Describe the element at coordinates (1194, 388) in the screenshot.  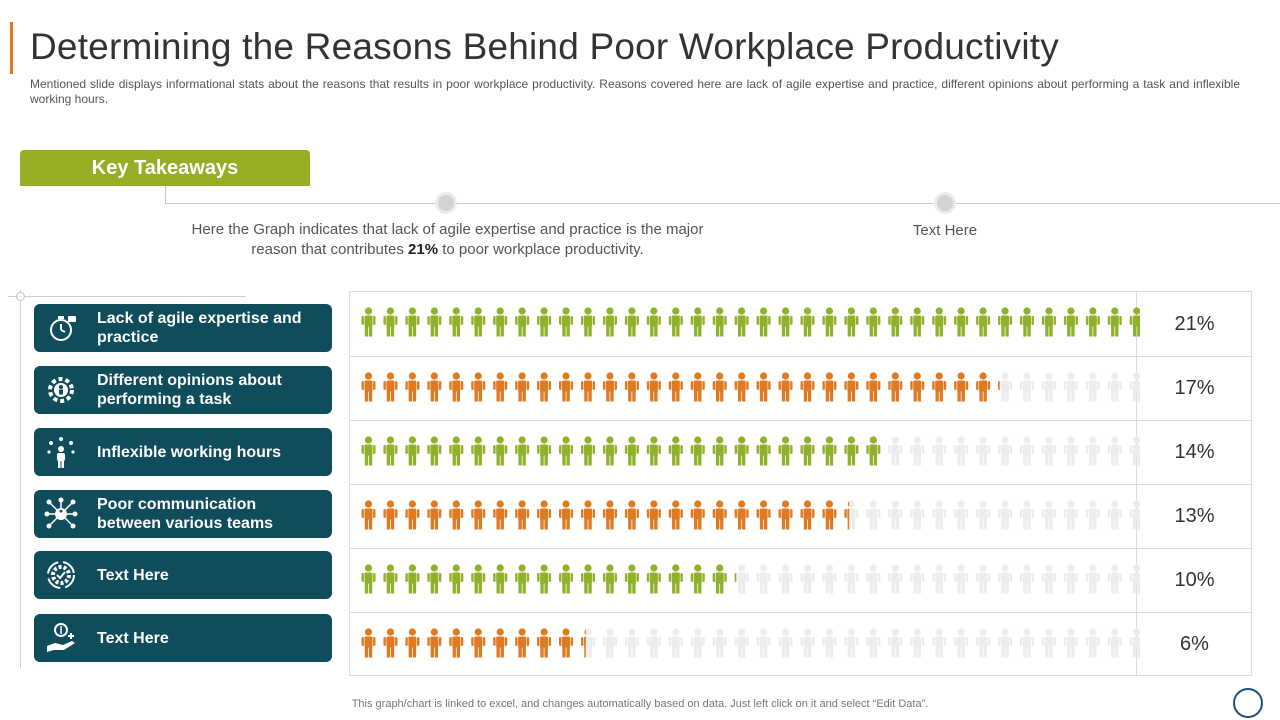
I see `chart-value-label: 17%` at that location.